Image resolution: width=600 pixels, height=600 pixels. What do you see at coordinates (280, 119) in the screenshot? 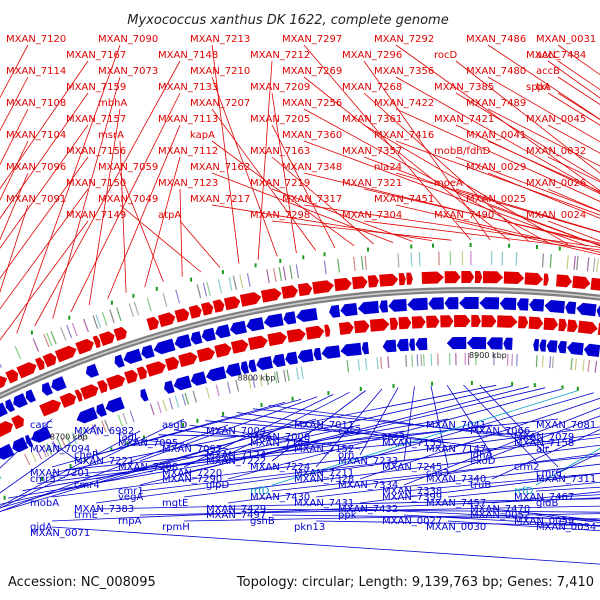
I see `forward-gene-label: MXAN_7205` at bounding box center [280, 119].